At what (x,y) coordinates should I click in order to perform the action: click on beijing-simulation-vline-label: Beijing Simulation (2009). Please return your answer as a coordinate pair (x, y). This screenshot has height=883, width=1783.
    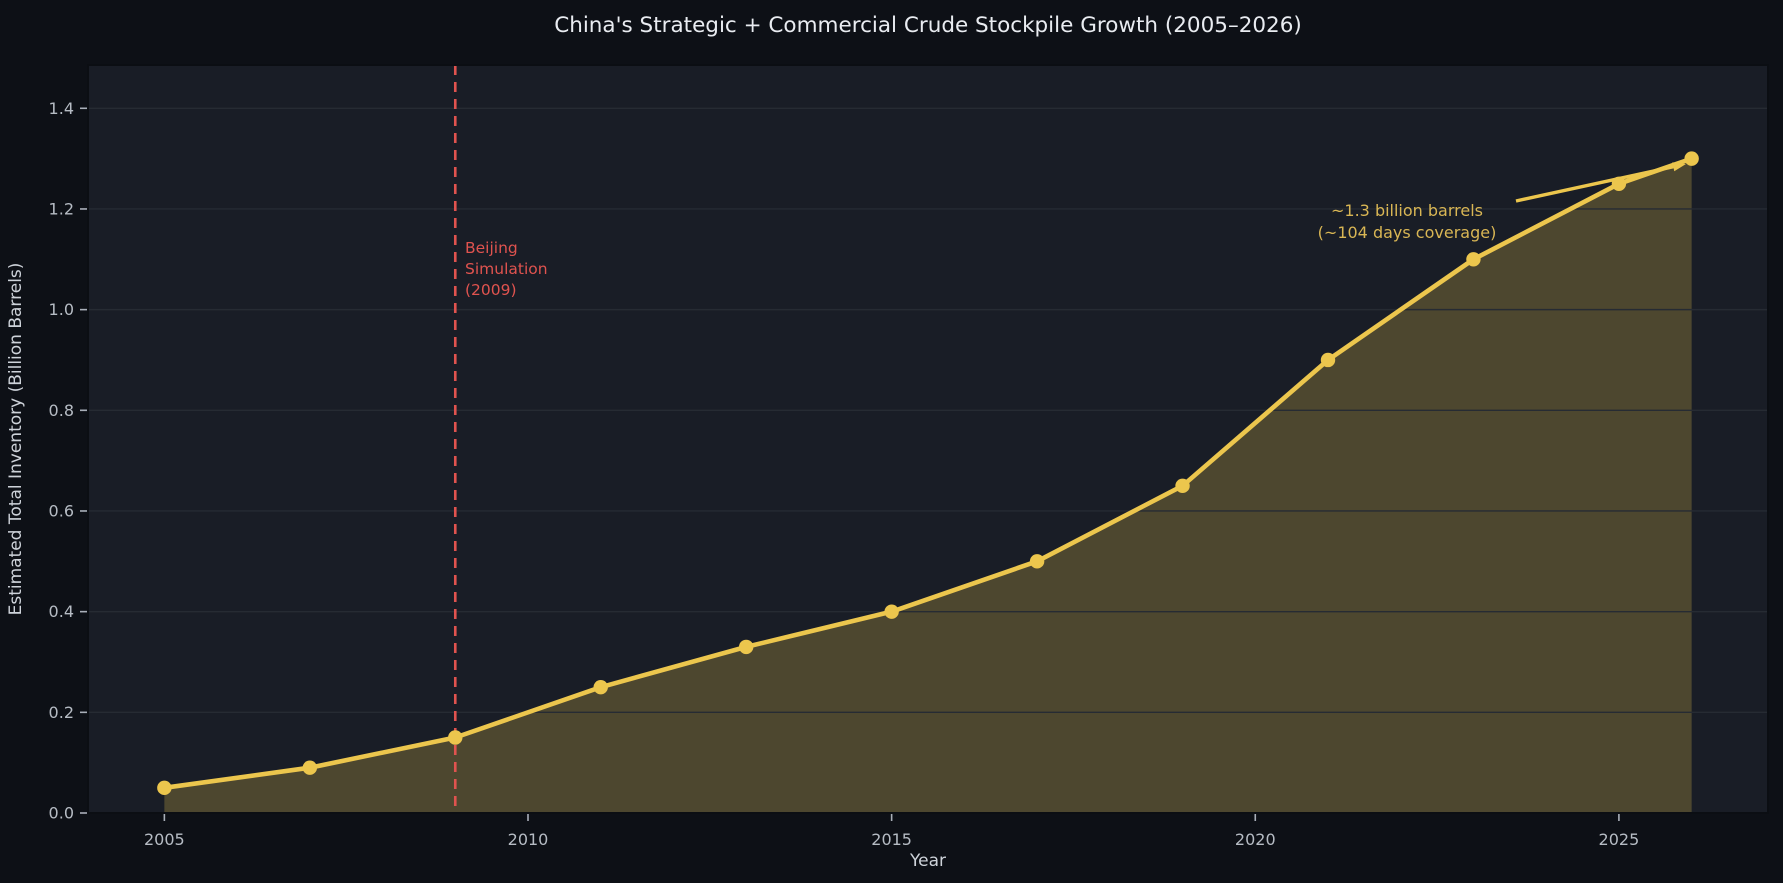
    Looking at the image, I should click on (506, 269).